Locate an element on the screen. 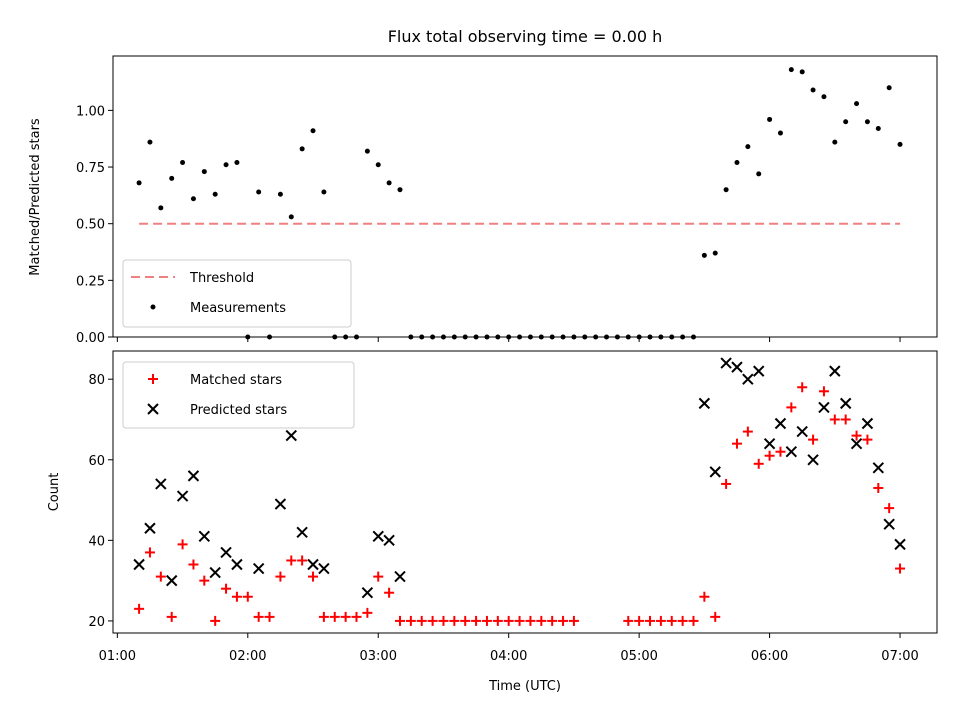  chart-title: Flux total observing time = 0.00 h is located at coordinates (525, 36).